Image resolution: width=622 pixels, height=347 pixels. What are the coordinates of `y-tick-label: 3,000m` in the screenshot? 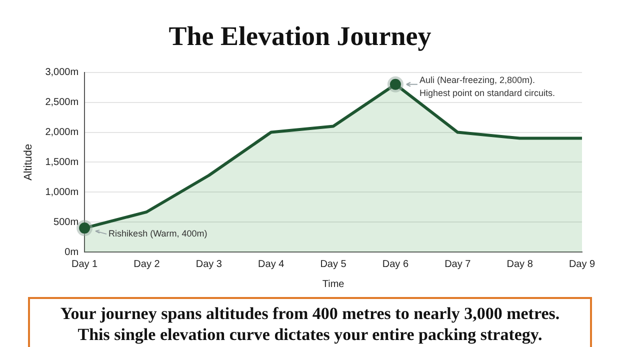 It's located at (62, 72).